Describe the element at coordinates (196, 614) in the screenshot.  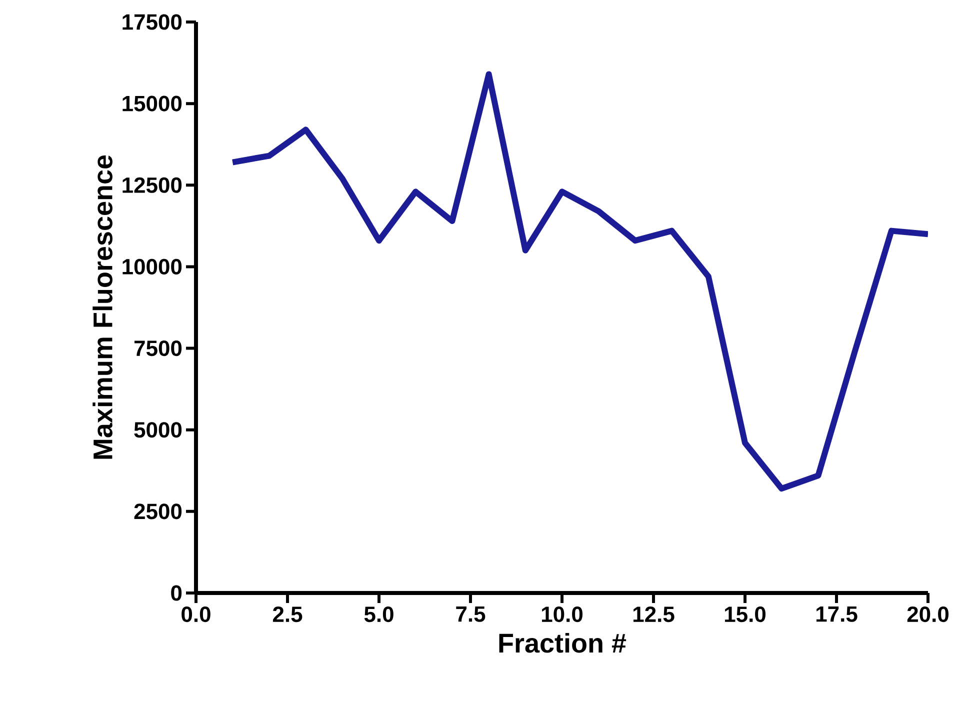
I see `x-tick-label: 0.0` at that location.